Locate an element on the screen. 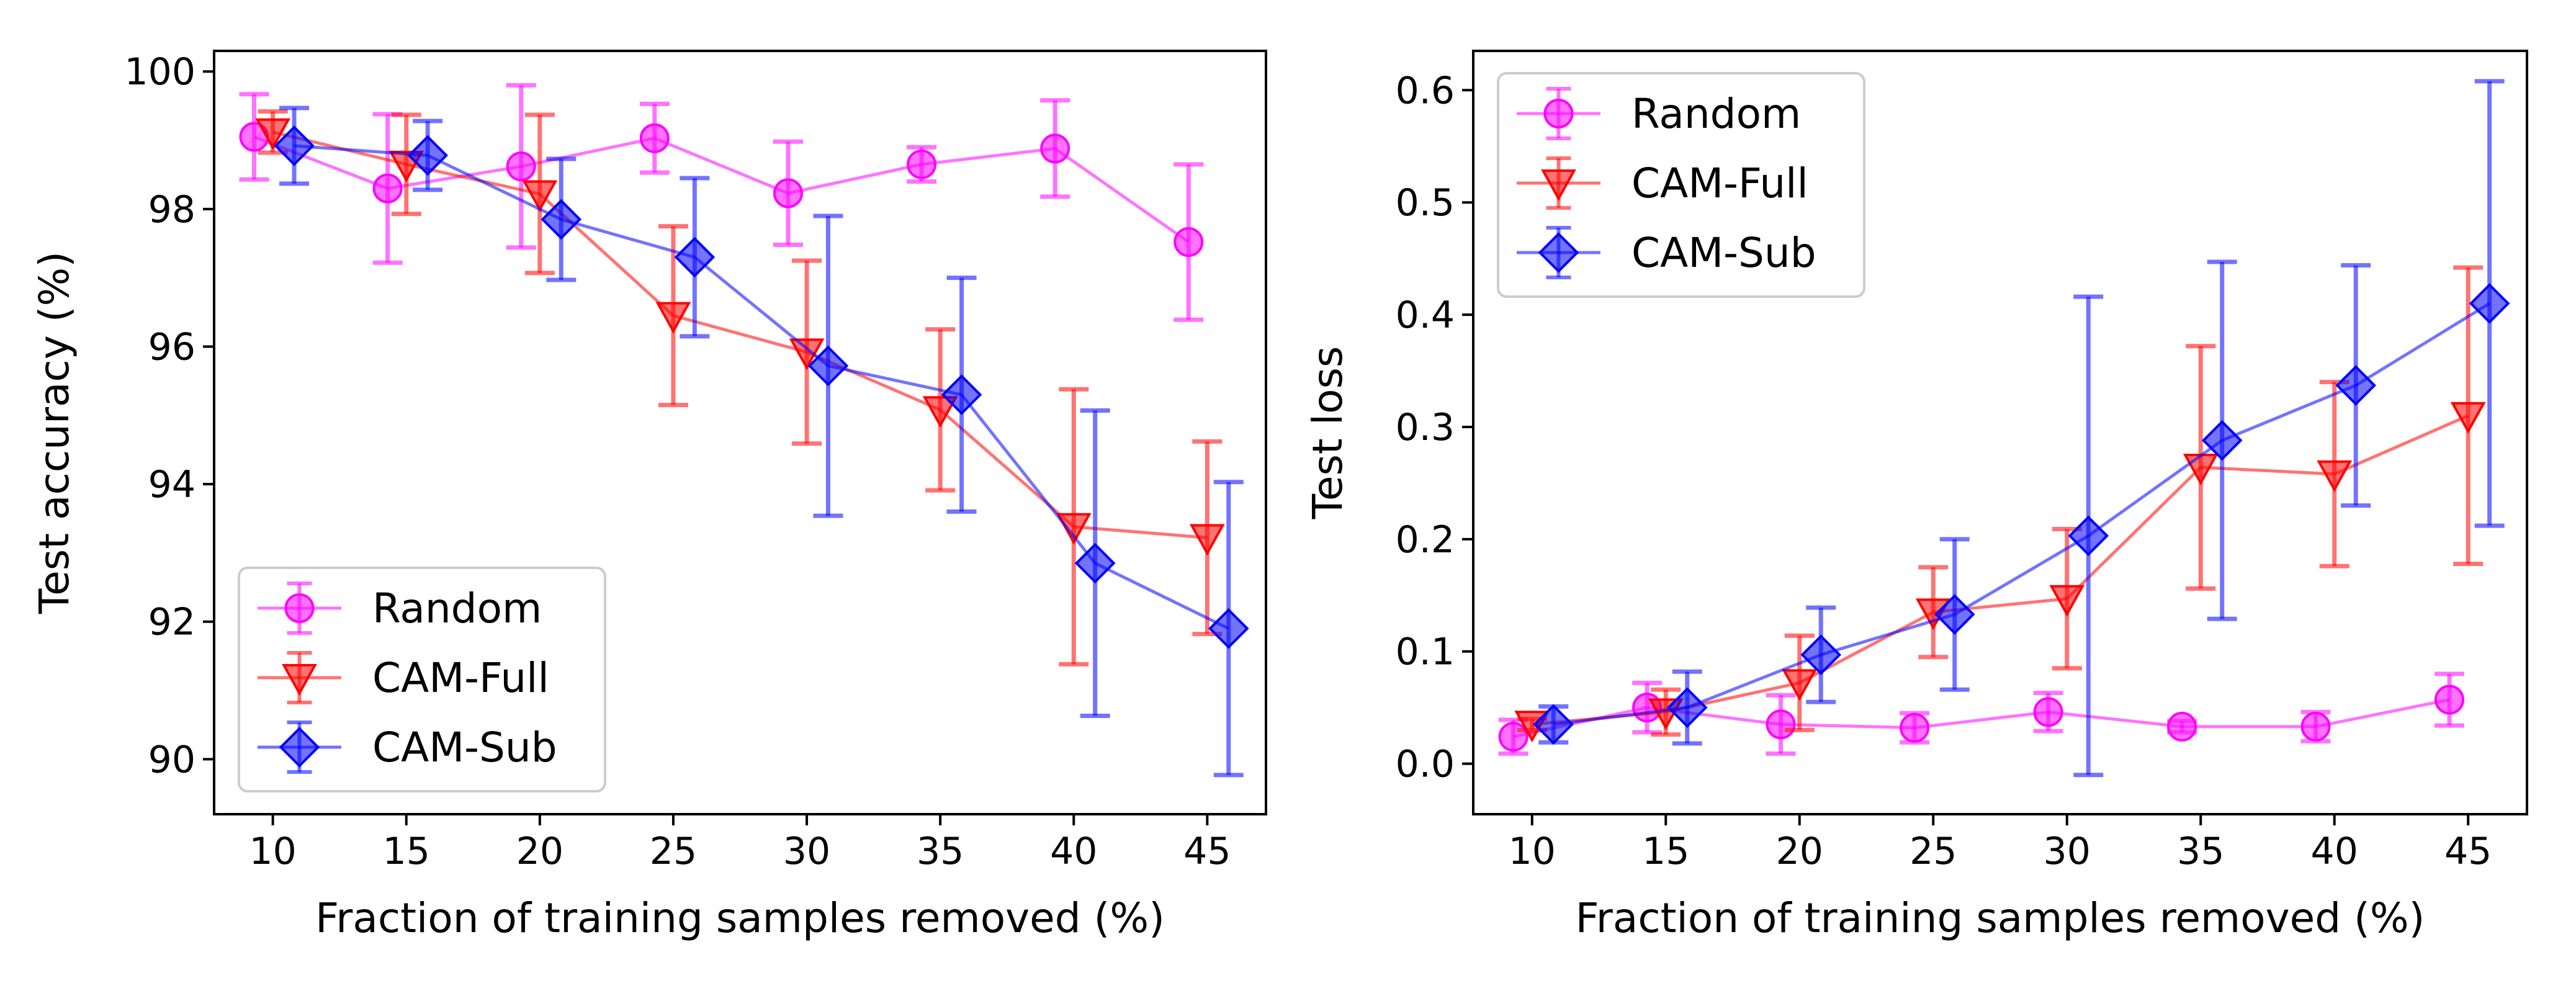 Image resolution: width=2576 pixels, height=983 pixels. y-tick-label: 94 is located at coordinates (171, 484).